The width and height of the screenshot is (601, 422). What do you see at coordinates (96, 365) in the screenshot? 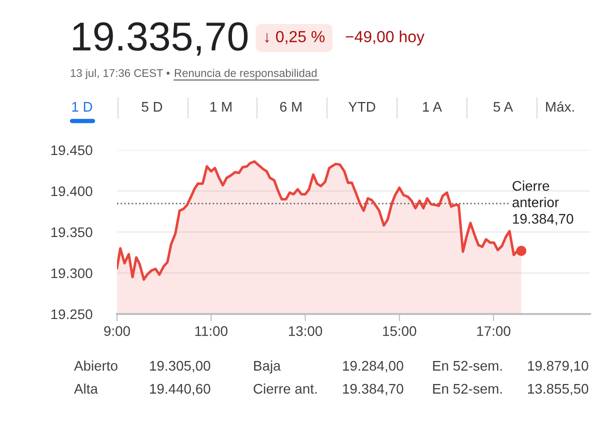
I see `text: Abierto` at bounding box center [96, 365].